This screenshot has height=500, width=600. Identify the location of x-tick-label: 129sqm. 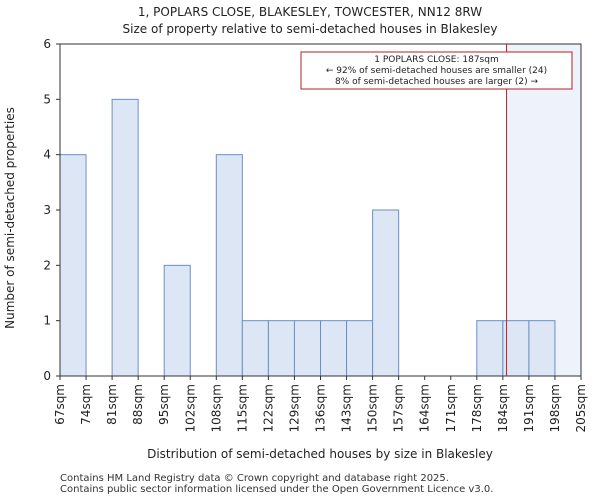
(294, 408).